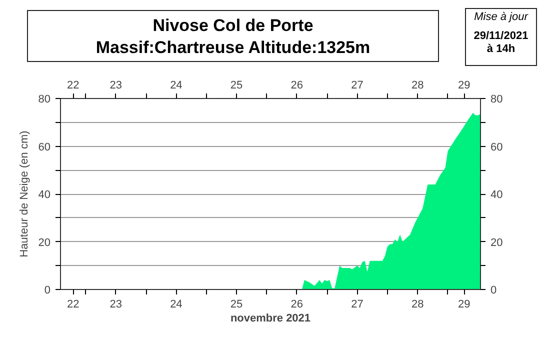 Image resolution: width=538 pixels, height=349 pixels. I want to click on x-axis-title: novembre 2021, so click(270, 318).